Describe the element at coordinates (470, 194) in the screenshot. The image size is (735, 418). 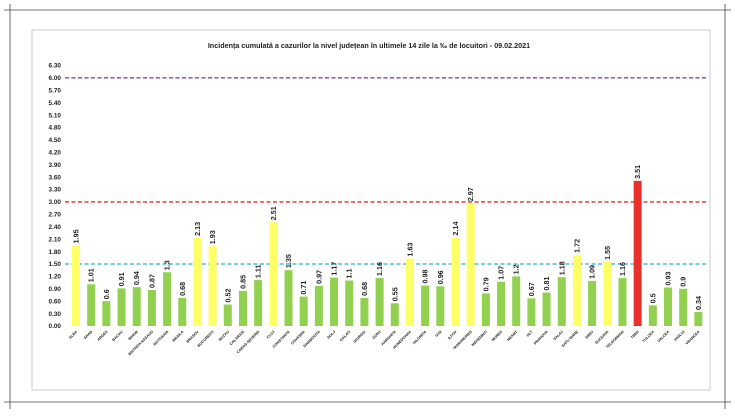
I see `bar-value-label: 2.97` at that location.